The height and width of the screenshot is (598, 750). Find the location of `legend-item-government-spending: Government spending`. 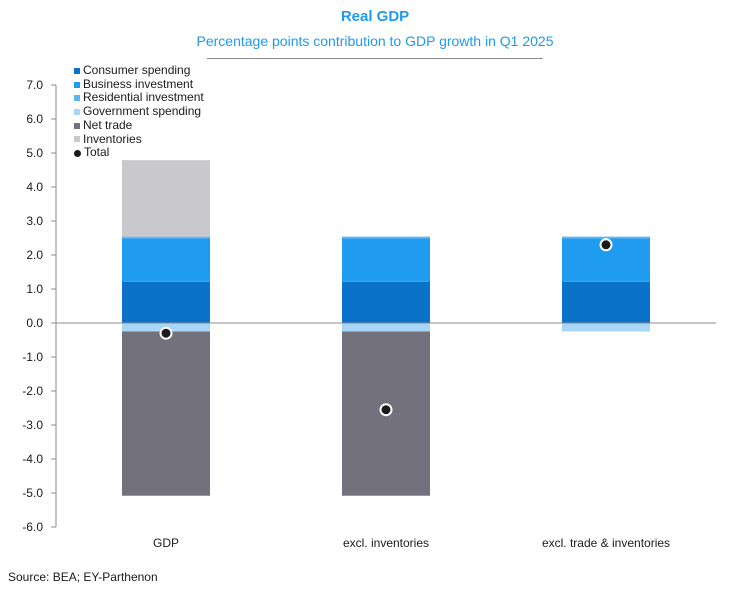

legend-item-government-spending: Government spending is located at coordinates (139, 111).